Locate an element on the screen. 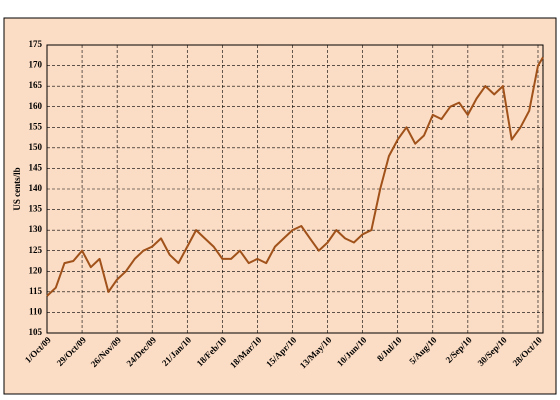 This screenshot has height=400, width=560. y-tick-label: 115 is located at coordinates (36, 291).